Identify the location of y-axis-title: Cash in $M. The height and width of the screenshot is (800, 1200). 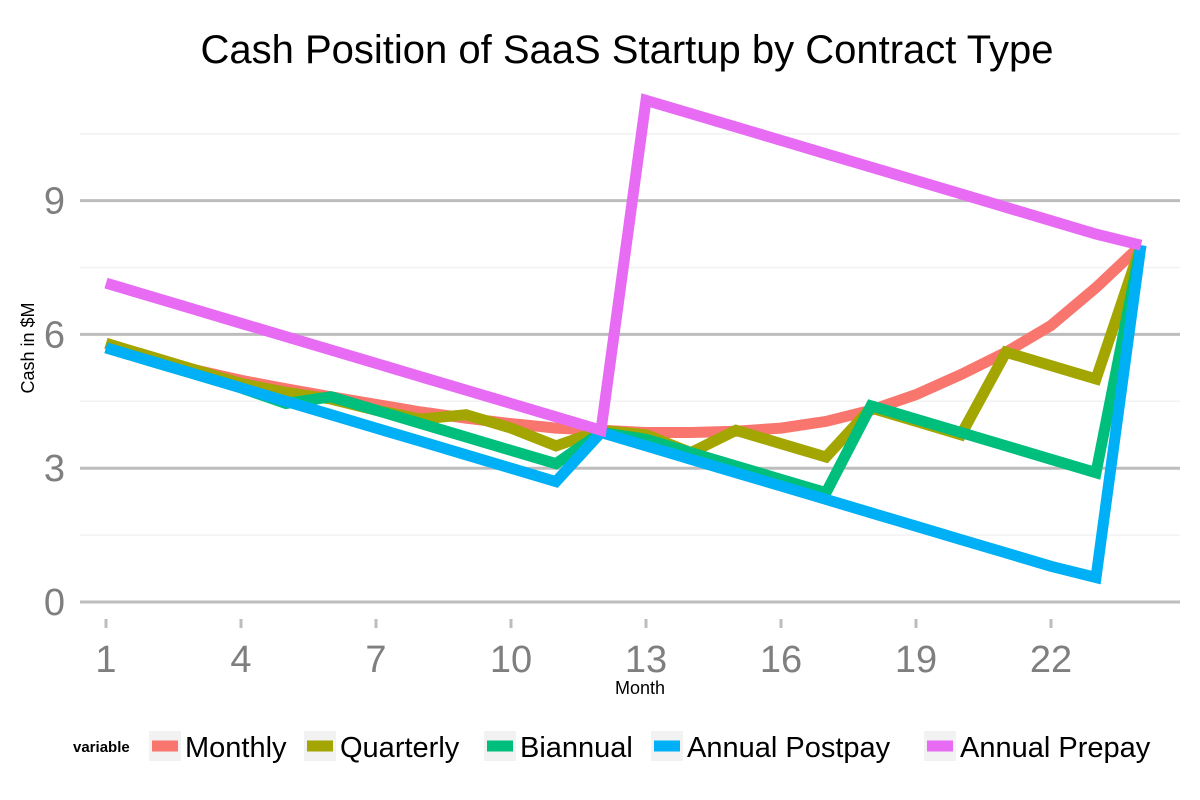
(28, 347).